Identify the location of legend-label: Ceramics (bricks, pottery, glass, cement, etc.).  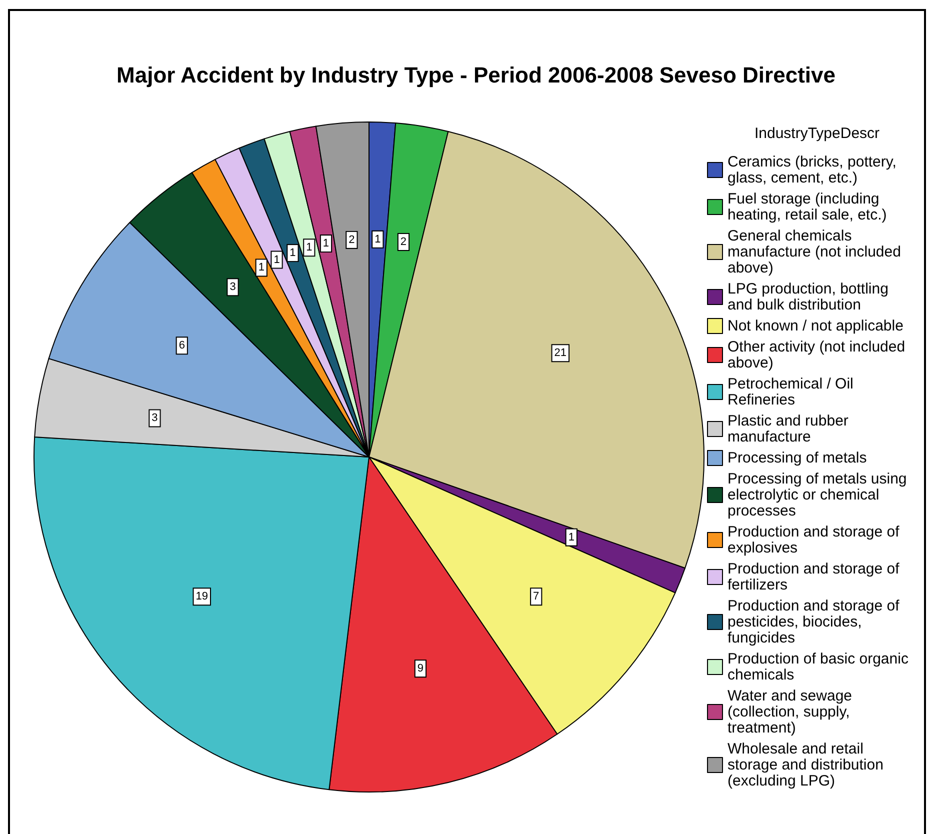
(814, 170).